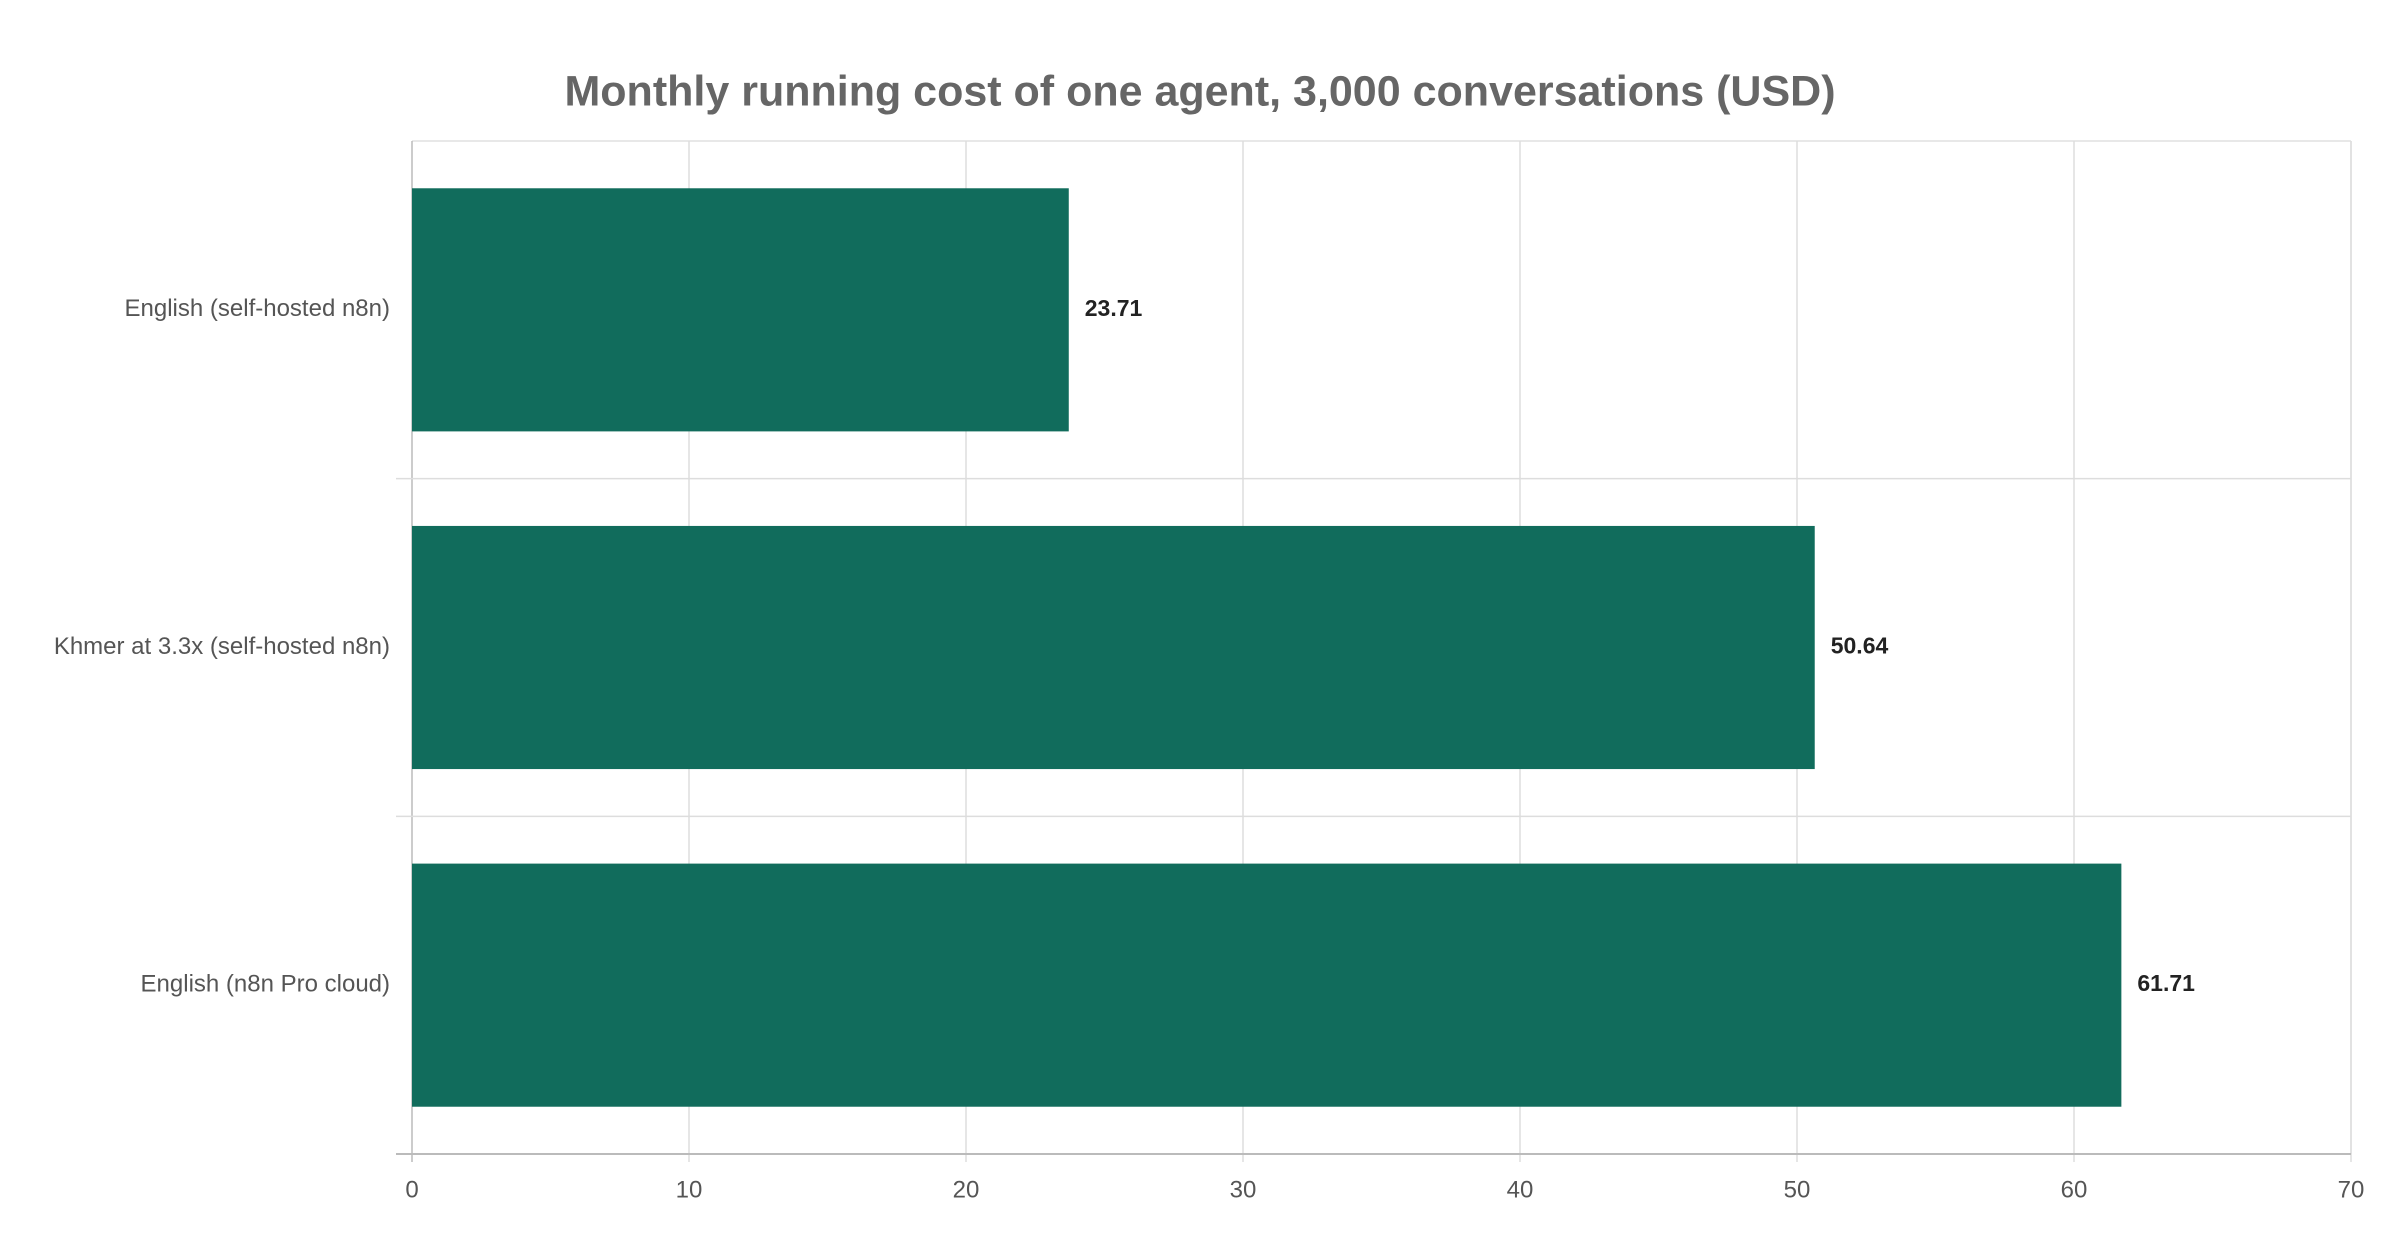  What do you see at coordinates (1243, 1189) in the screenshot?
I see `x-tick-label: 30` at bounding box center [1243, 1189].